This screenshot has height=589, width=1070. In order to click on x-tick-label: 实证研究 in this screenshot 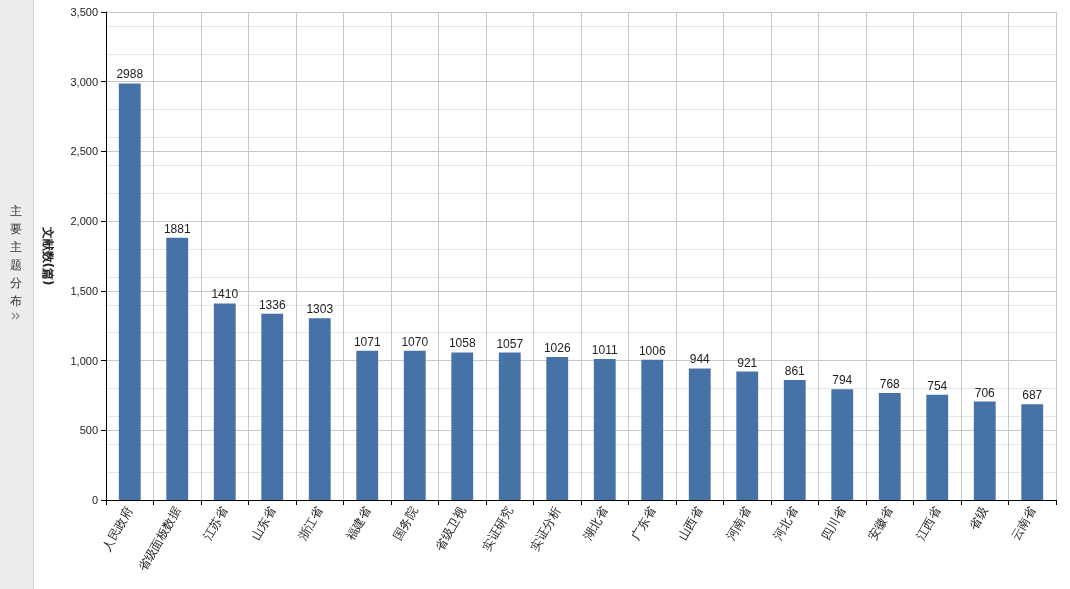, I will do `click(497, 529)`.